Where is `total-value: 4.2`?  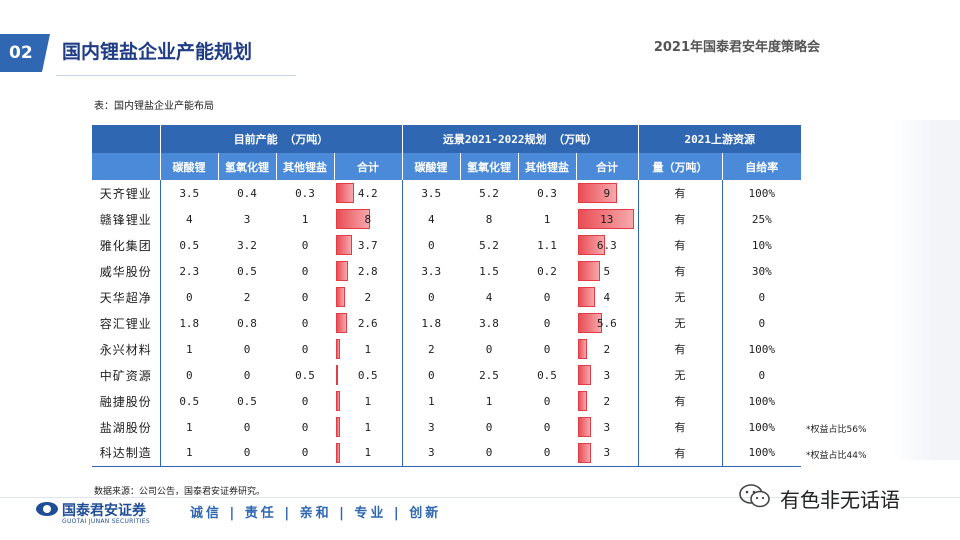 total-value: 4.2 is located at coordinates (367, 193).